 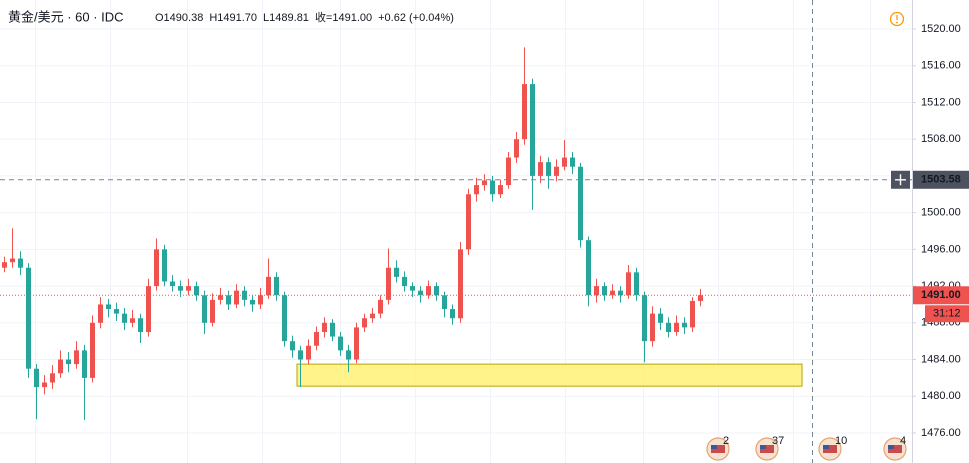 I want to click on y-tick-label: 1480.00, so click(x=941, y=396).